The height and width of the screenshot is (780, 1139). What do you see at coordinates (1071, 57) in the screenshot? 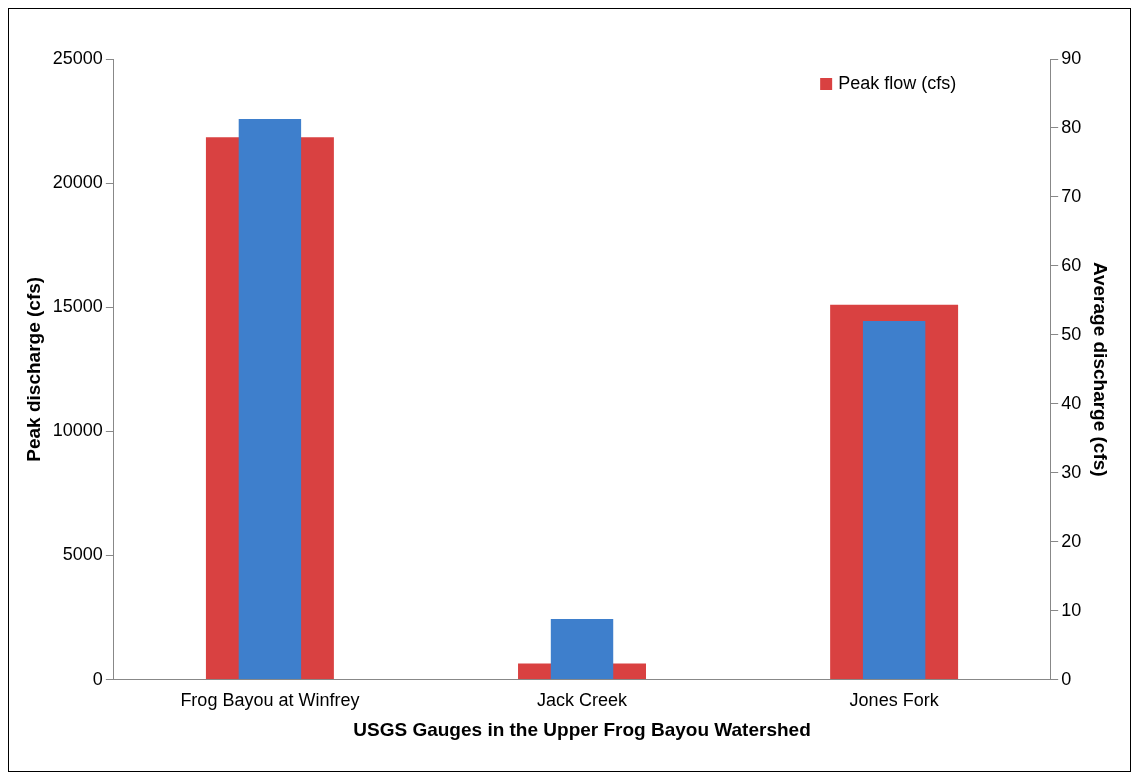
I see `y2-tick-label: 90` at bounding box center [1071, 57].